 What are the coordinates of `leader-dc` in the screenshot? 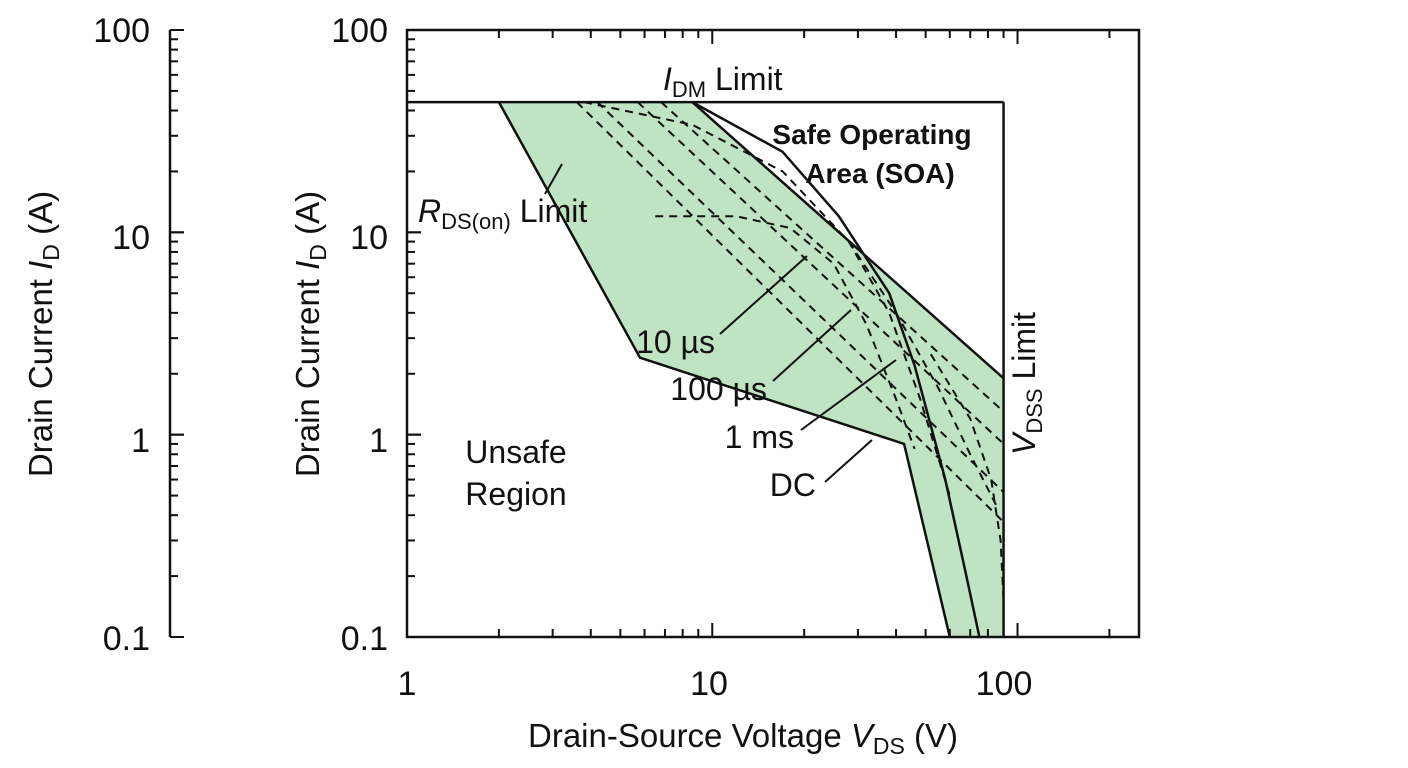 It's located at (848, 461).